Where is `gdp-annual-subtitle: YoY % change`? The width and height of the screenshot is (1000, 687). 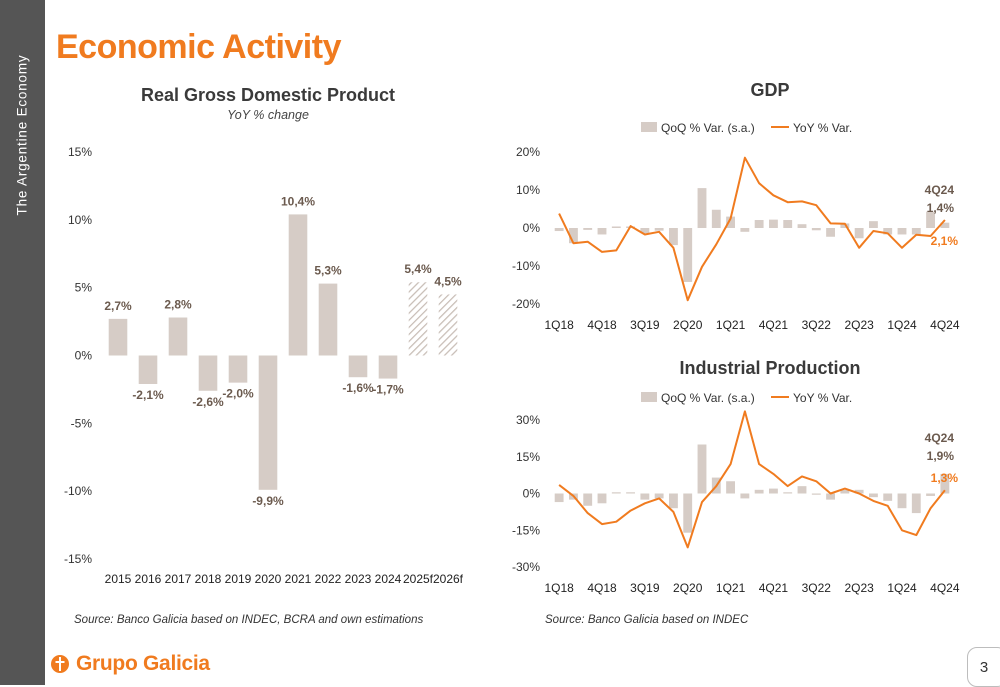
gdp-annual-subtitle: YoY % change is located at coordinates (268, 115).